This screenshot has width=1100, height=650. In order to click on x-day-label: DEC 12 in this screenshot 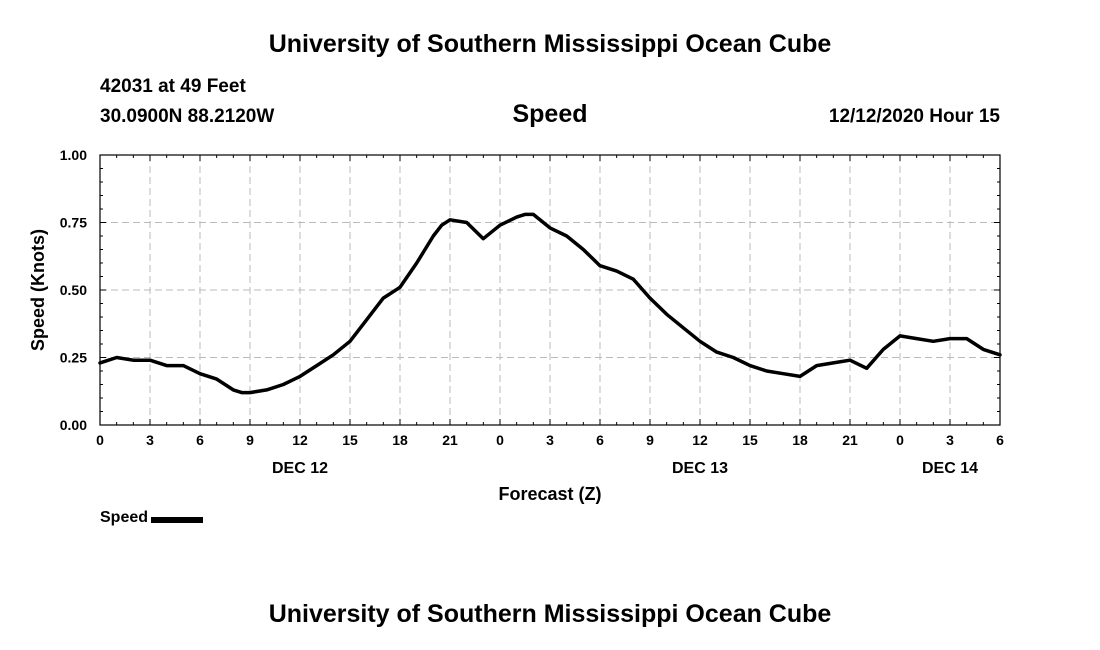, I will do `click(300, 468)`.